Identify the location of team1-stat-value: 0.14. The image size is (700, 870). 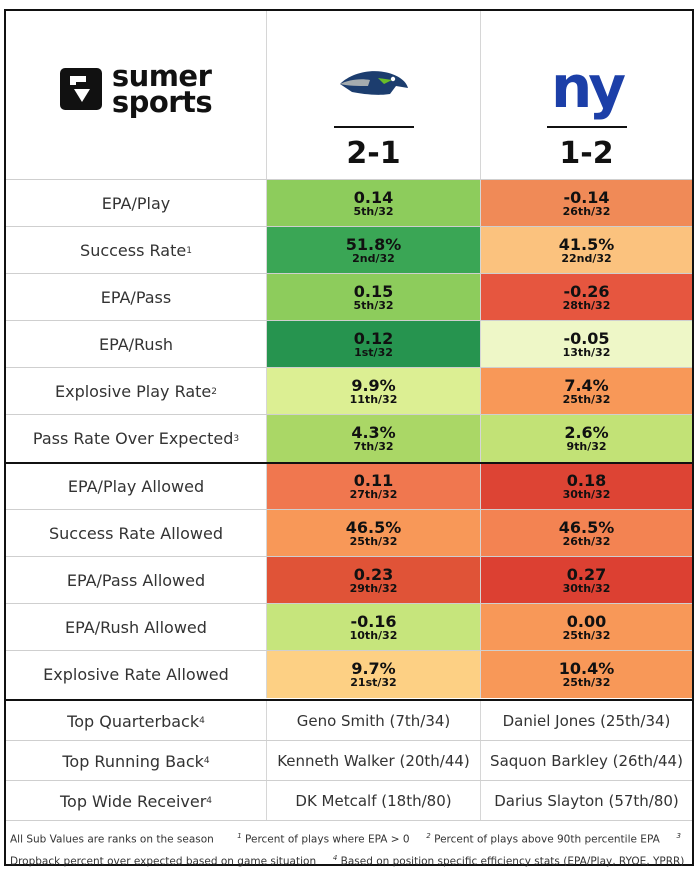
(373, 197).